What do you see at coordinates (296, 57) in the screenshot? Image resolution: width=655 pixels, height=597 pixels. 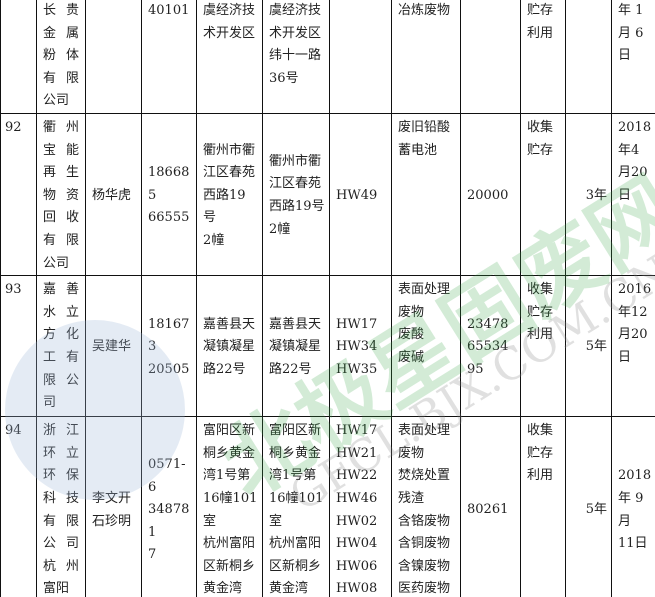 I see `facility-address: 虞经济技 术开发区 纬十一路 36号` at bounding box center [296, 57].